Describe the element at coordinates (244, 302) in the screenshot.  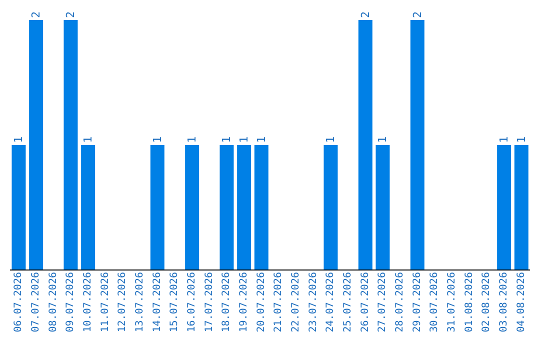
I see `x-tick-label: 19.07.2026` at that location.